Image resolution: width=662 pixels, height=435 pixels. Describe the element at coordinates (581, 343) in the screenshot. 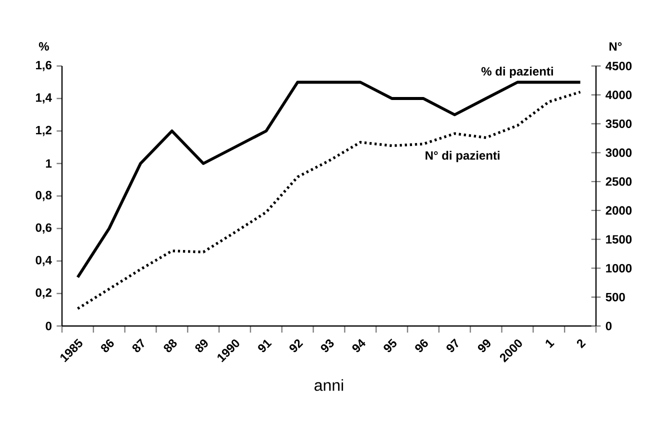

I see `x-tick-label: 2` at that location.